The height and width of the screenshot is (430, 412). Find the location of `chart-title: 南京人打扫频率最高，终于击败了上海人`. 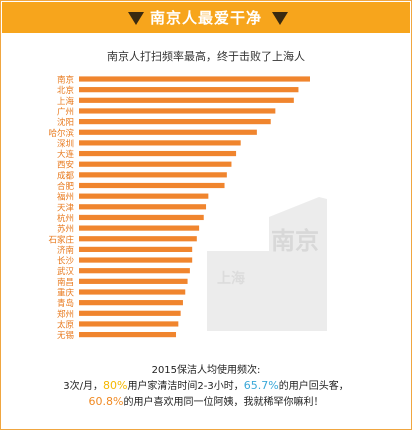

chart-title: 南京人打扫频率最高，终于击败了上海人 is located at coordinates (206, 56).